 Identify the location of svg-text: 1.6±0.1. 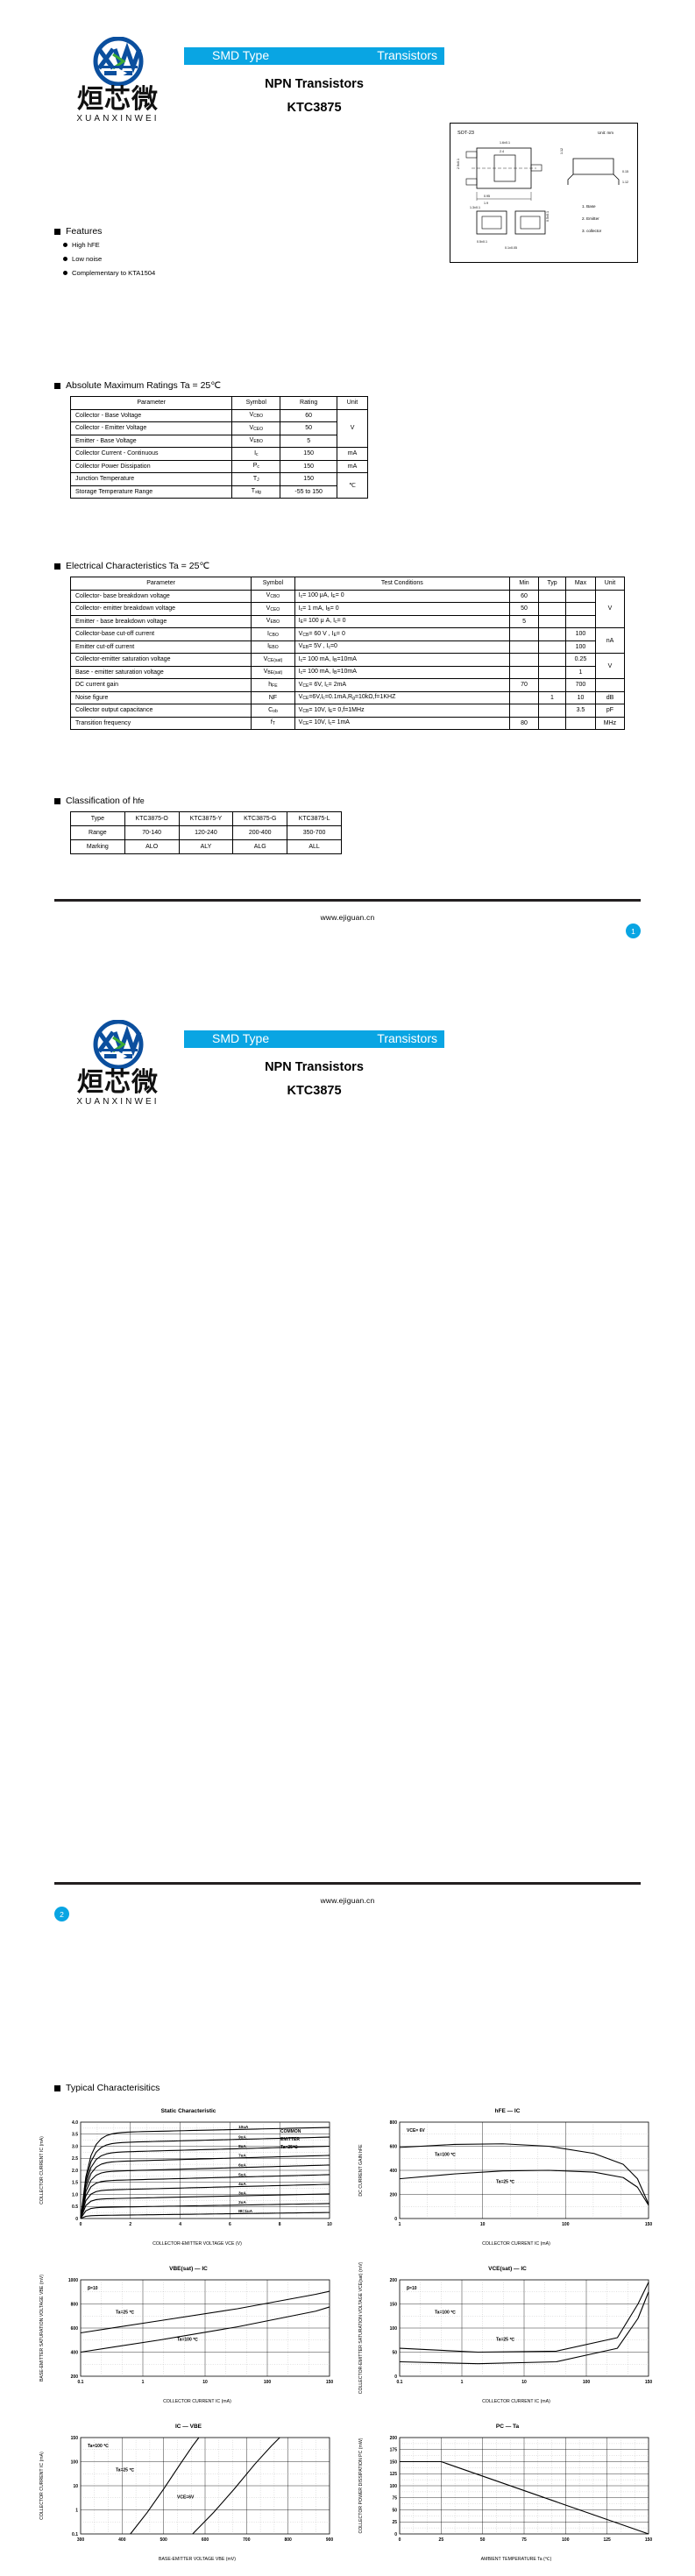
(505, 143).